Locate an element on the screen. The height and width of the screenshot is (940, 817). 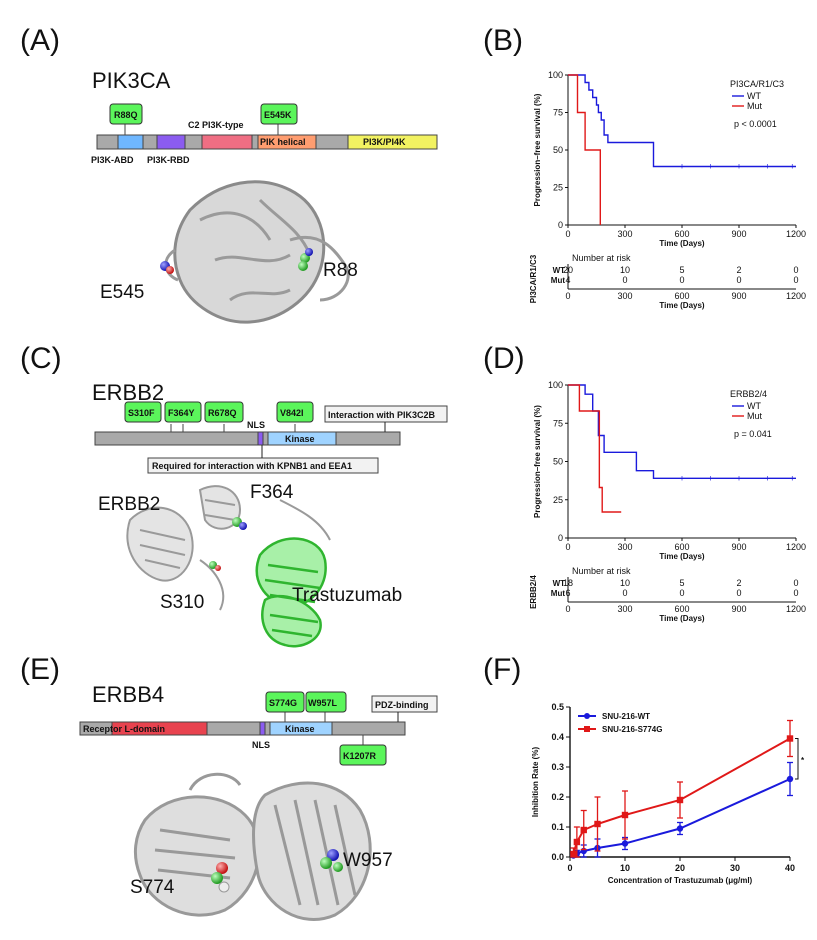
erbb2-structure is located at coordinates (228, 548).